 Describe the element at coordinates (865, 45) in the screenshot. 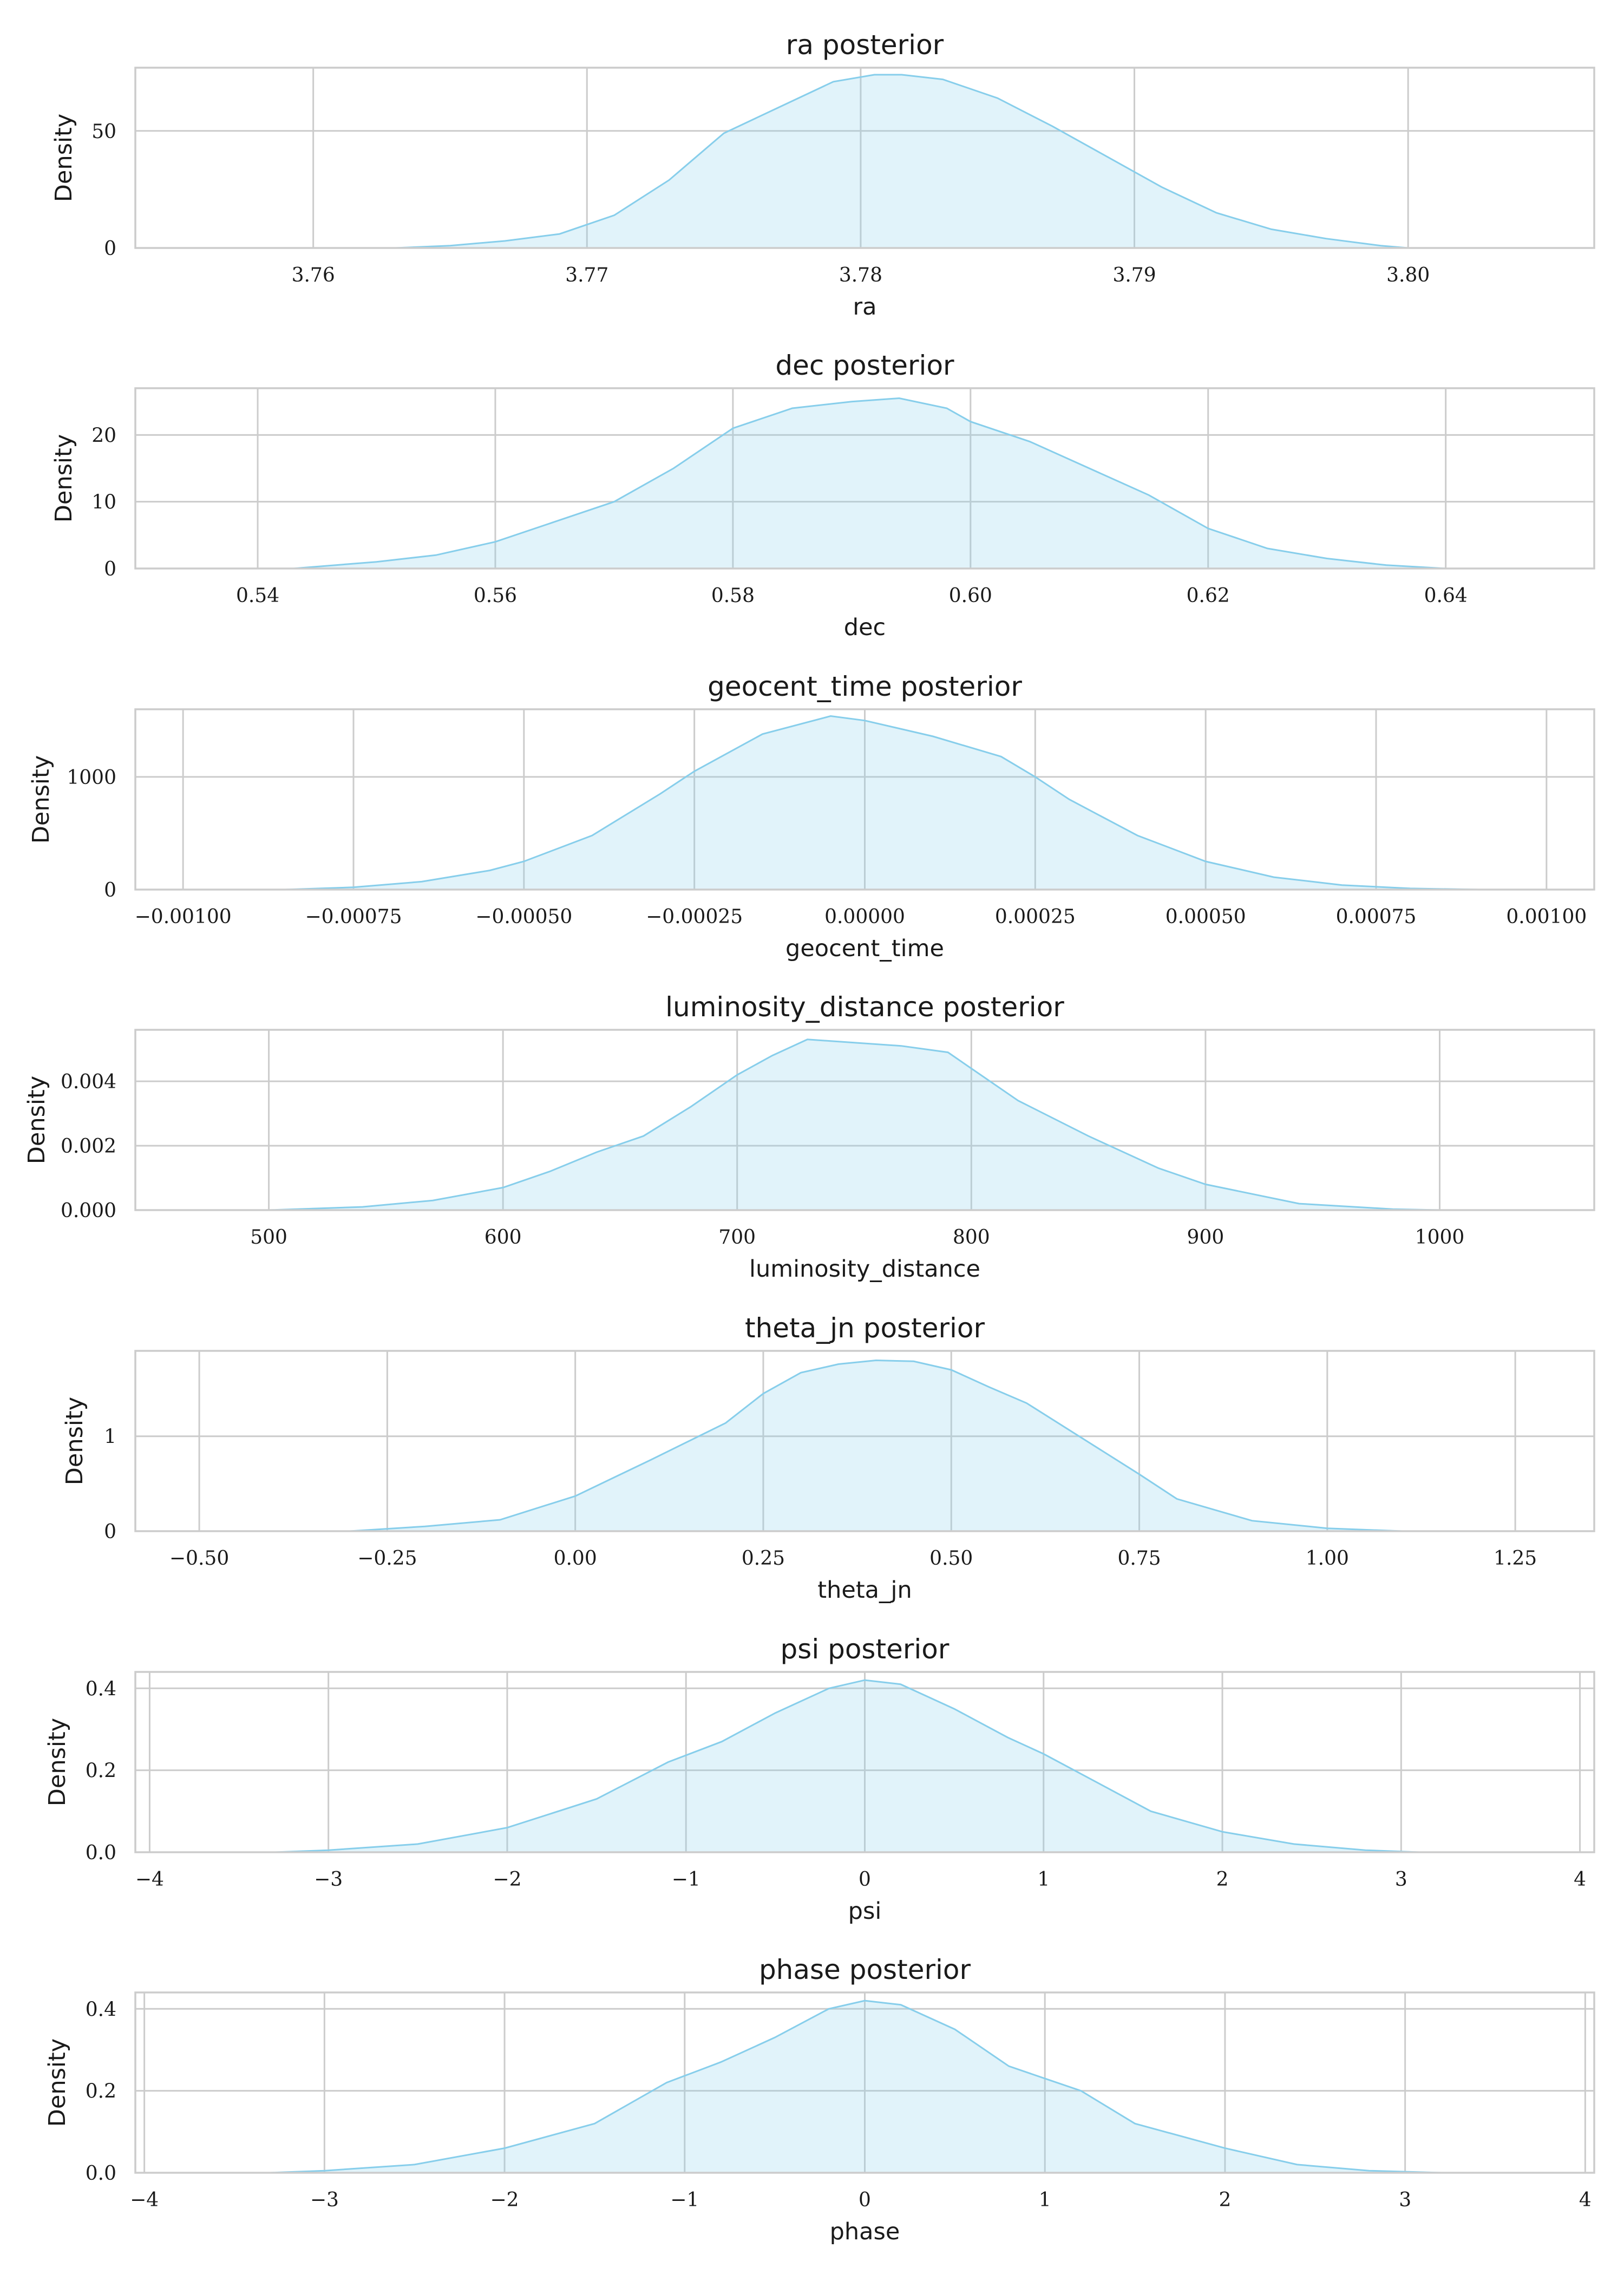

I see `chart-title: ra posterior` at that location.